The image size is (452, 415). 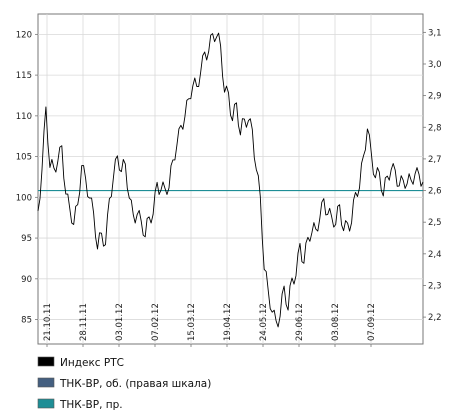 I want to click on right-tick-label: 2,3, so click(x=435, y=286).